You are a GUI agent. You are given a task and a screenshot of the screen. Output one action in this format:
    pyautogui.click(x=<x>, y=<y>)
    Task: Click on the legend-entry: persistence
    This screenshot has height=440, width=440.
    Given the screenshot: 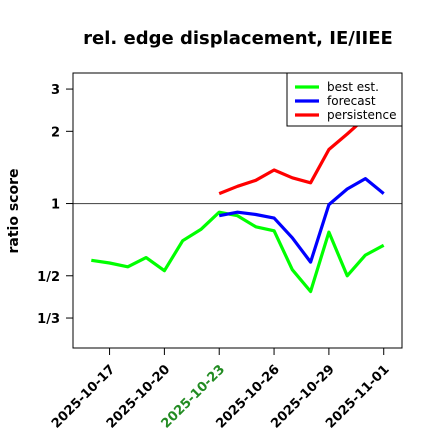 What is the action you would take?
    pyautogui.click(x=361, y=115)
    